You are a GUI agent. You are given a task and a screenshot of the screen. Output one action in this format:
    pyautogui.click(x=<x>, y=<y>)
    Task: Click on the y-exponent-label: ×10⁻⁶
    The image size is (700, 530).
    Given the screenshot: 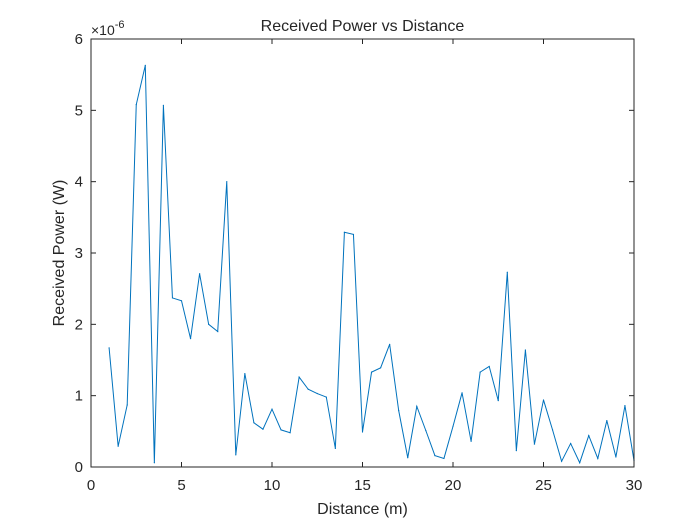 What is the action you would take?
    pyautogui.click(x=108, y=28)
    